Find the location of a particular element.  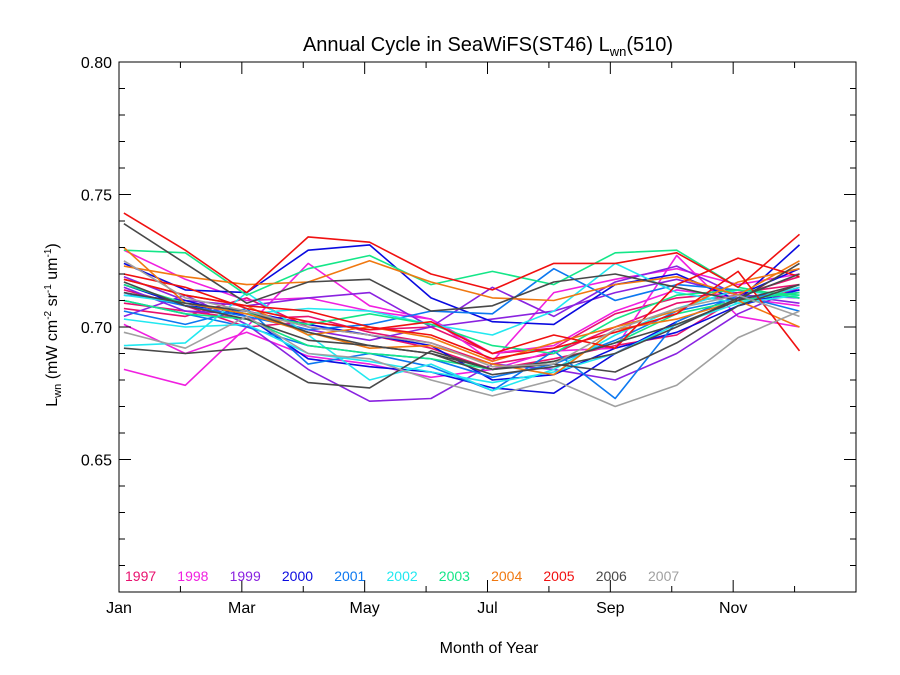

x-tick-label: Nov is located at coordinates (733, 608).